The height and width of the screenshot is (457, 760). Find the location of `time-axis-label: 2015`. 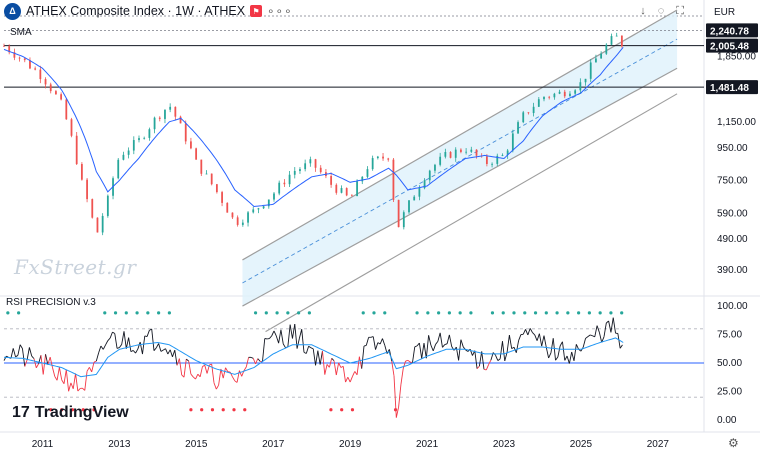

time-axis-label: 2015 is located at coordinates (196, 444).